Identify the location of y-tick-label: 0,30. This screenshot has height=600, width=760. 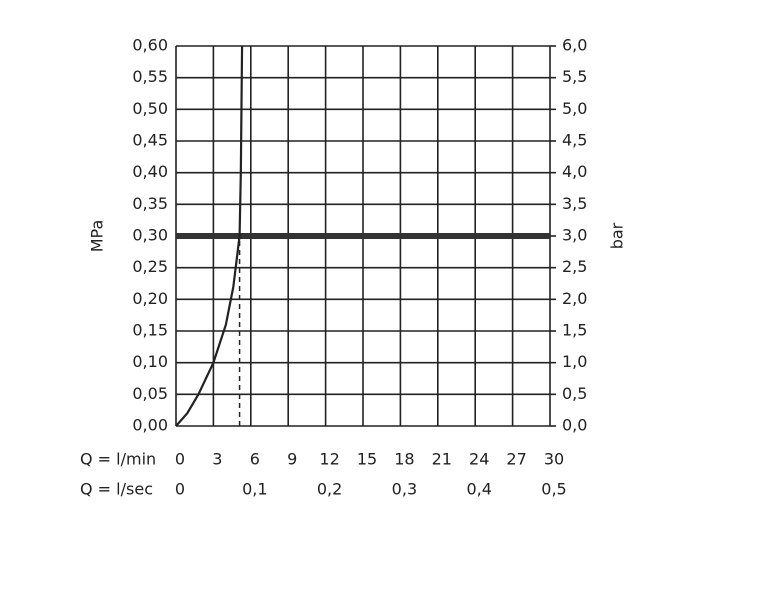
(150, 235).